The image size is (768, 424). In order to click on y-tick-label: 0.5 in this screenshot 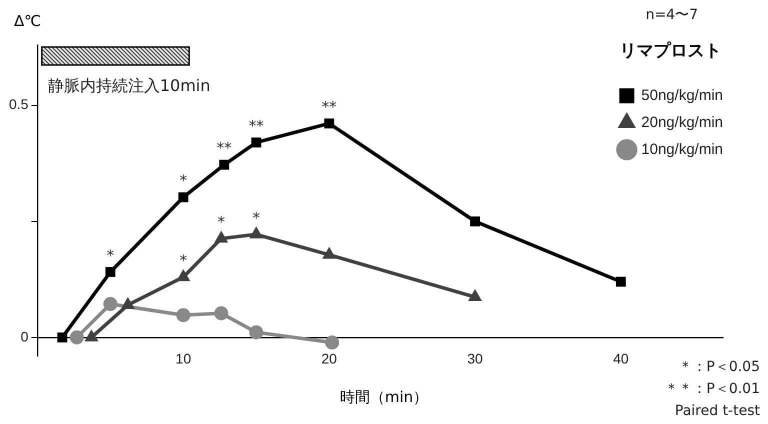, I will do `click(18, 104)`.